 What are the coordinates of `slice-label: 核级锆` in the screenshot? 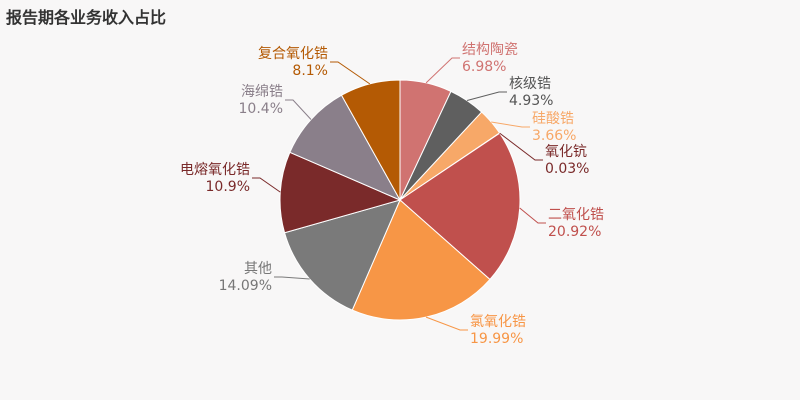 It's located at (530, 84).